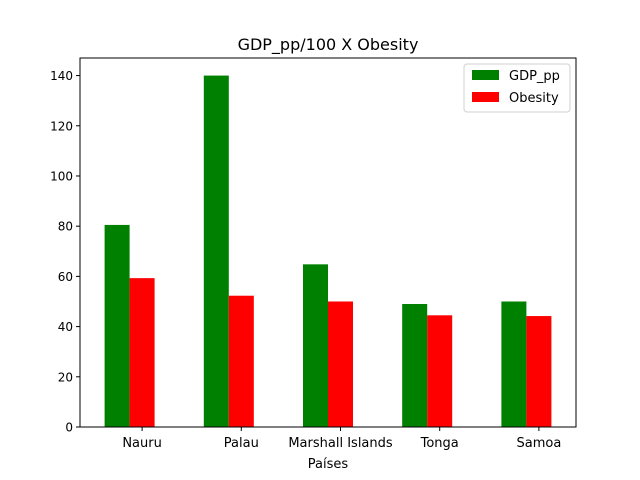 This screenshot has width=640, height=480. What do you see at coordinates (538, 443) in the screenshot?
I see `x-tick-label: Samoa` at bounding box center [538, 443].